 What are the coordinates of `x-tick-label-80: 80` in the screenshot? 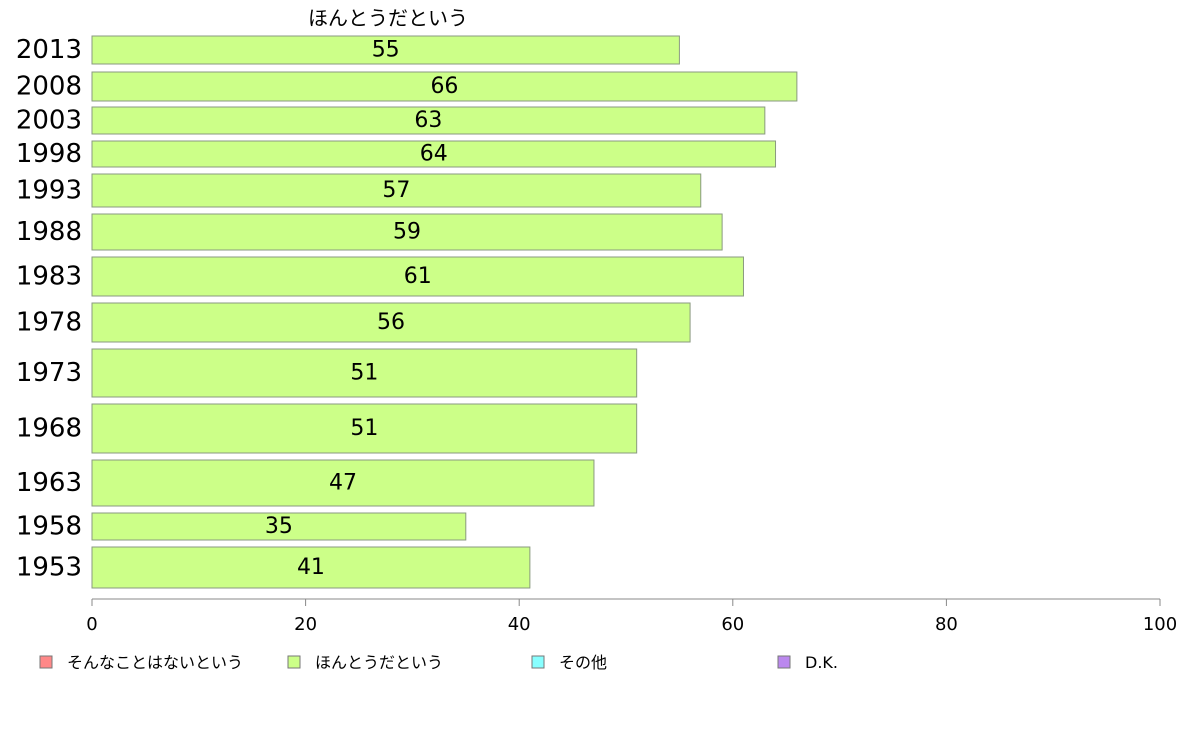 It's located at (946, 624).